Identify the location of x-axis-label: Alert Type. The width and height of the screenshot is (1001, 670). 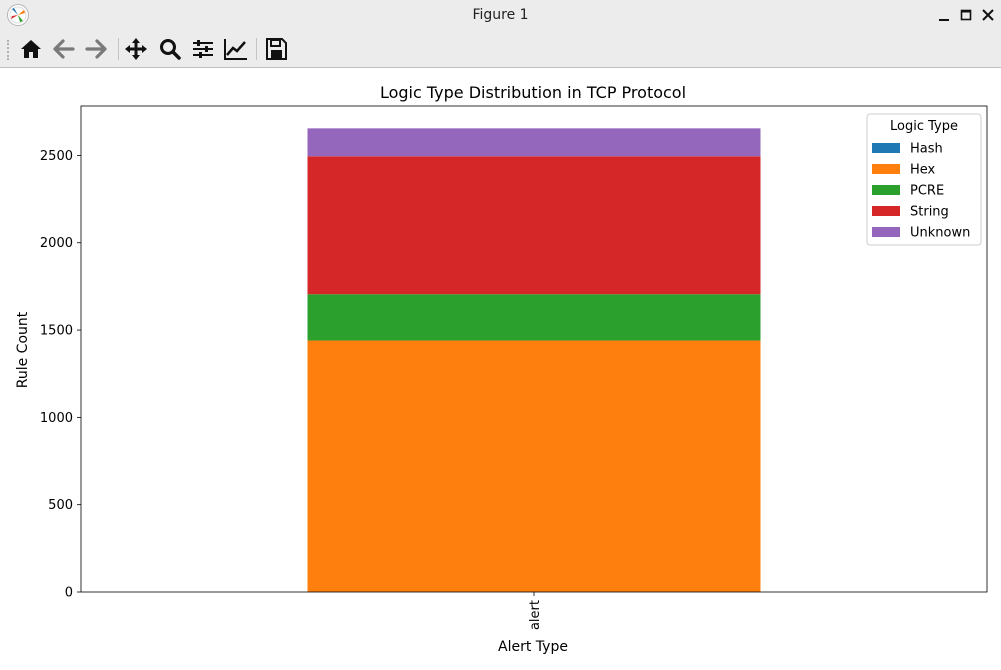
(533, 647).